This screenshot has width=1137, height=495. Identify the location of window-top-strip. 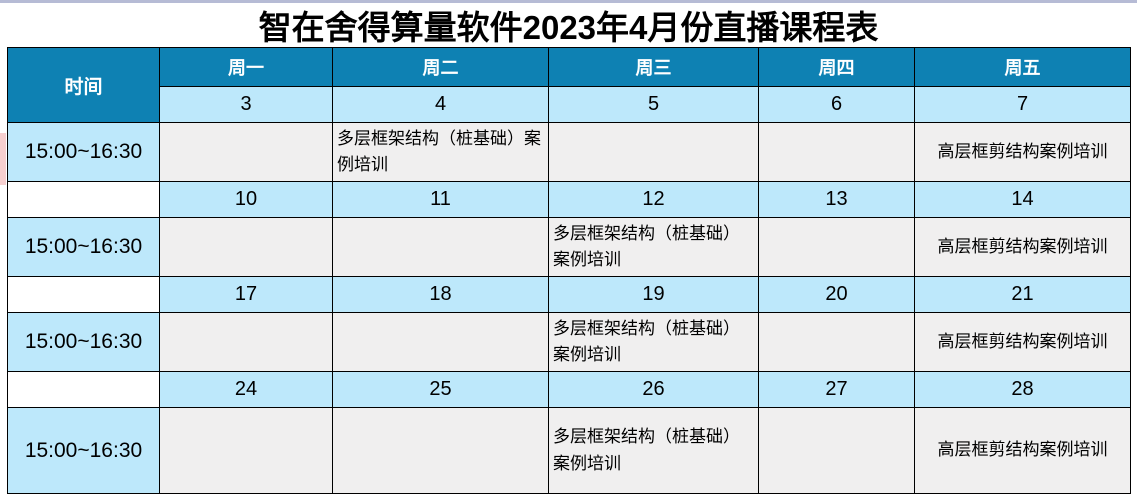
(568, 1).